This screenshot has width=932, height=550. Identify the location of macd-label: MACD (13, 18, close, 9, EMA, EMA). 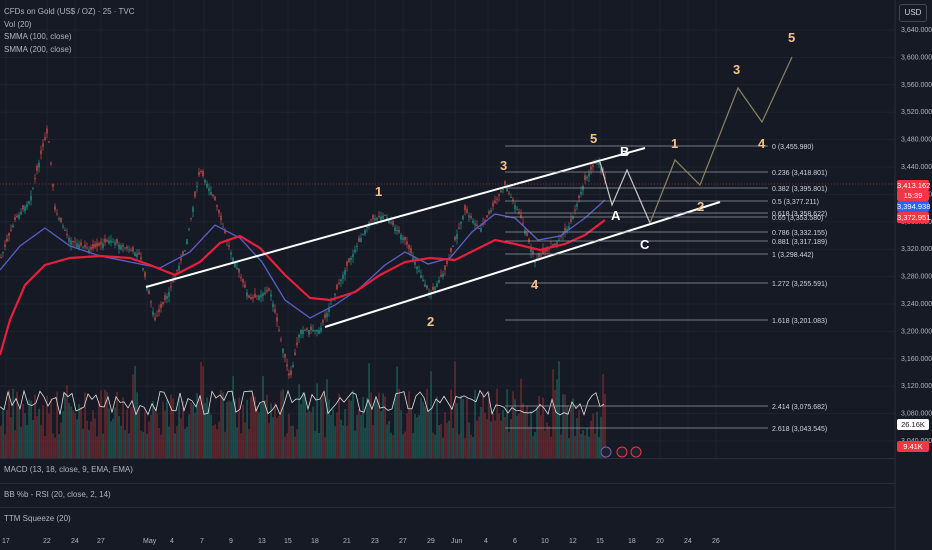
(68, 469).